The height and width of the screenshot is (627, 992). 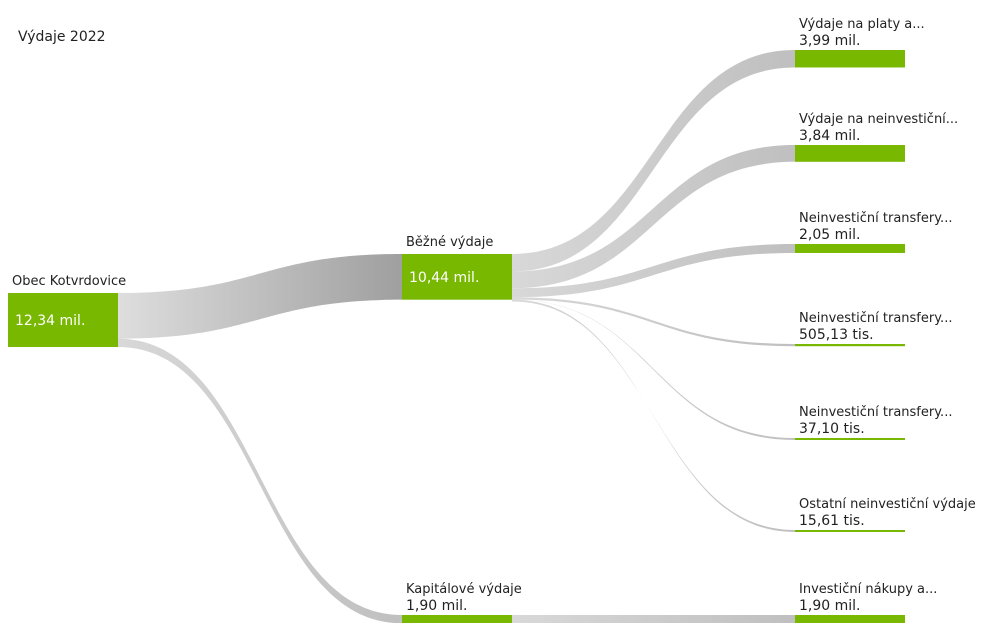 What do you see at coordinates (830, 136) in the screenshot?
I see `node-value: 3,84 mil.` at bounding box center [830, 136].